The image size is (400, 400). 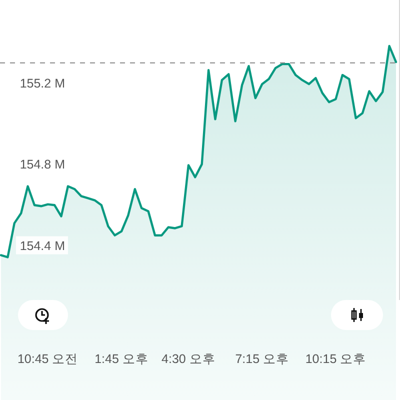 I want to click on x-tick-label: 4:30 오후, so click(x=189, y=359).